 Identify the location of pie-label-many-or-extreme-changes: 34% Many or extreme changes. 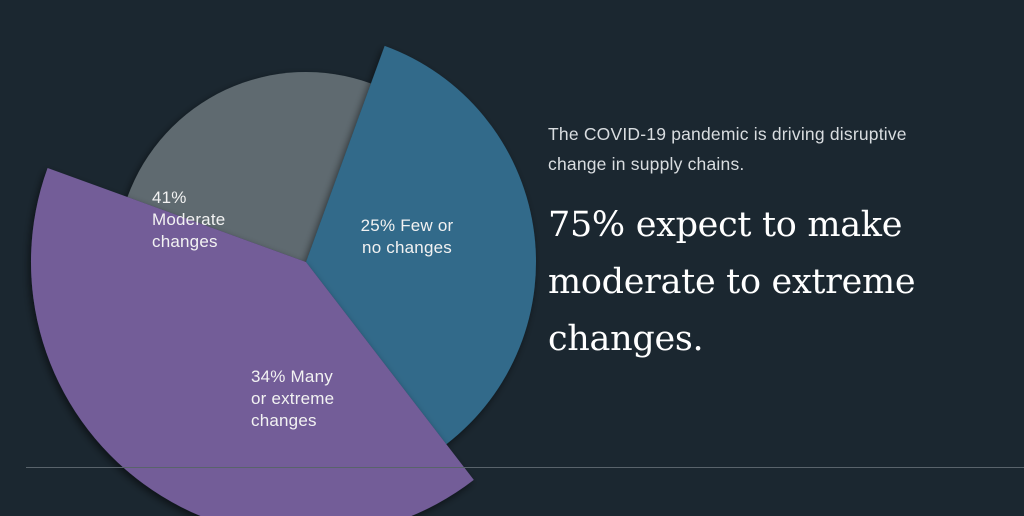
(292, 398).